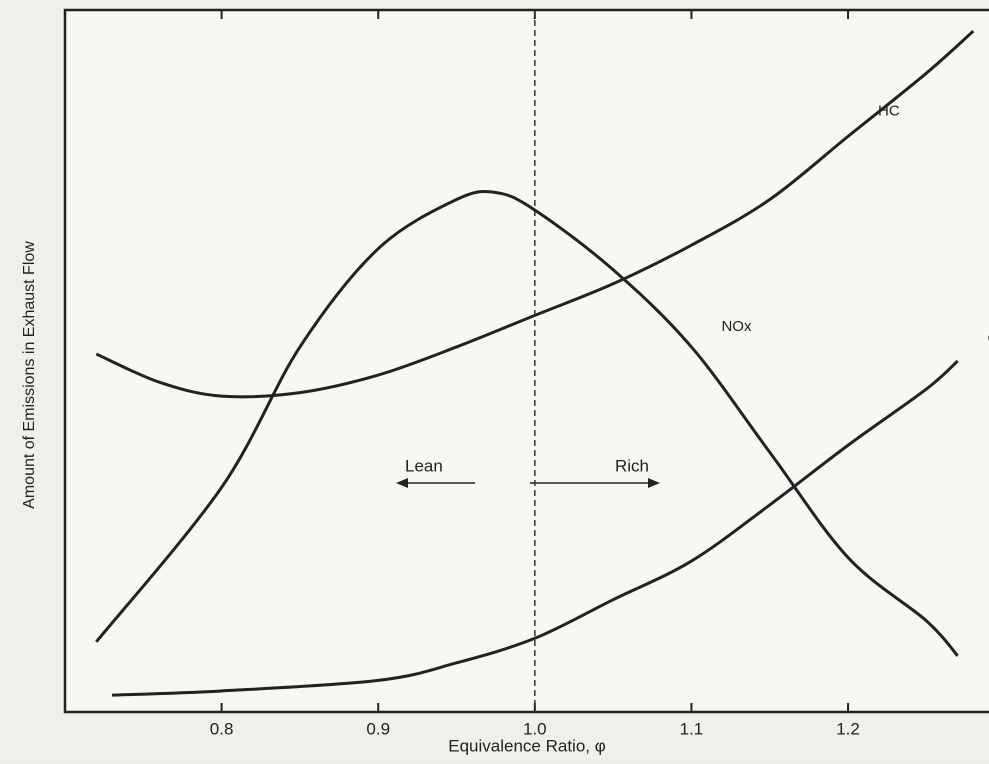 The width and height of the screenshot is (989, 764). I want to click on lean-arrowhead, so click(402, 483).